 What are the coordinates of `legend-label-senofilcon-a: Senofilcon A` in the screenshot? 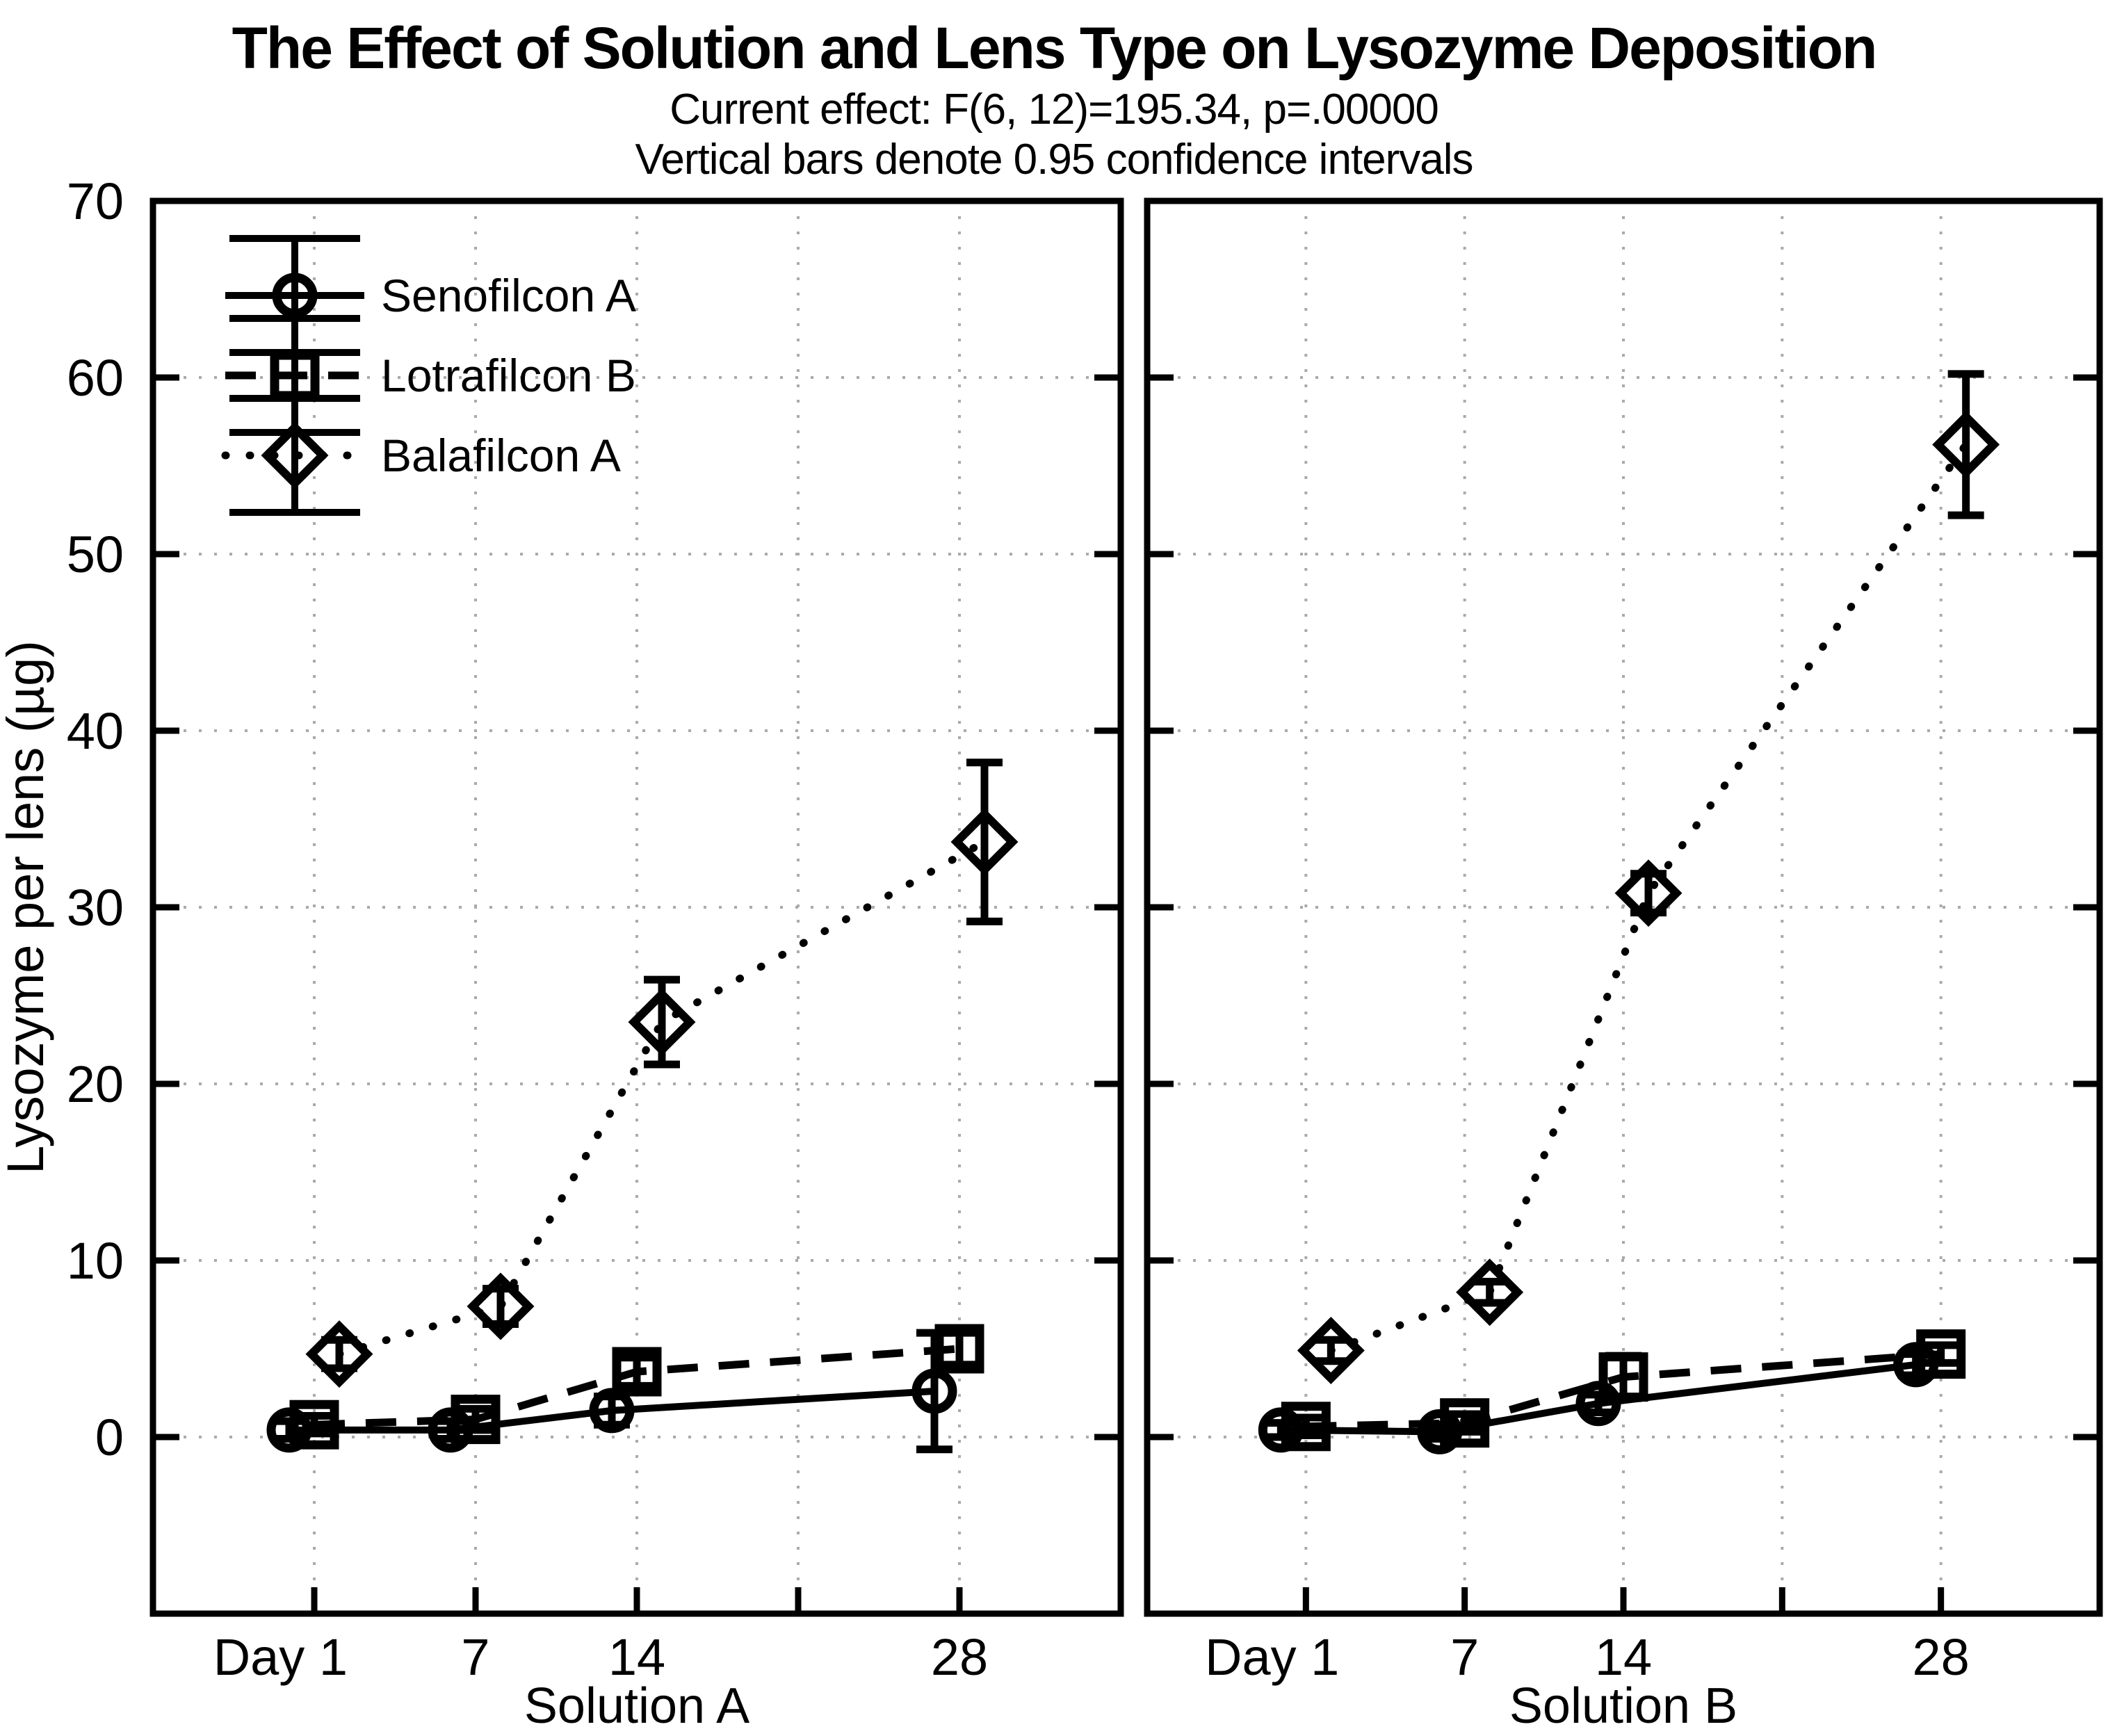 It's located at (508, 295).